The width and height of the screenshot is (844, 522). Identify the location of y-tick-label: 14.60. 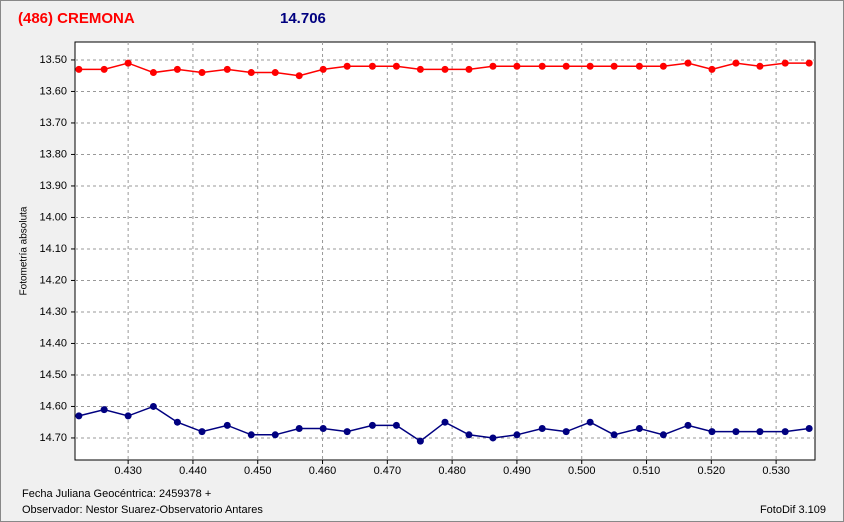
(53, 406).